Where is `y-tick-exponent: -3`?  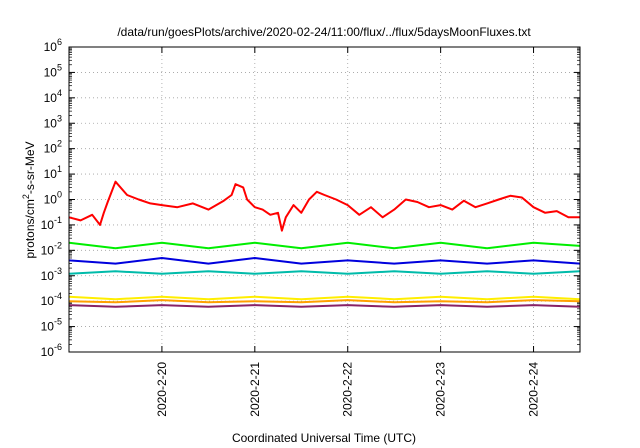 y-tick-exponent: -3 is located at coordinates (58, 271).